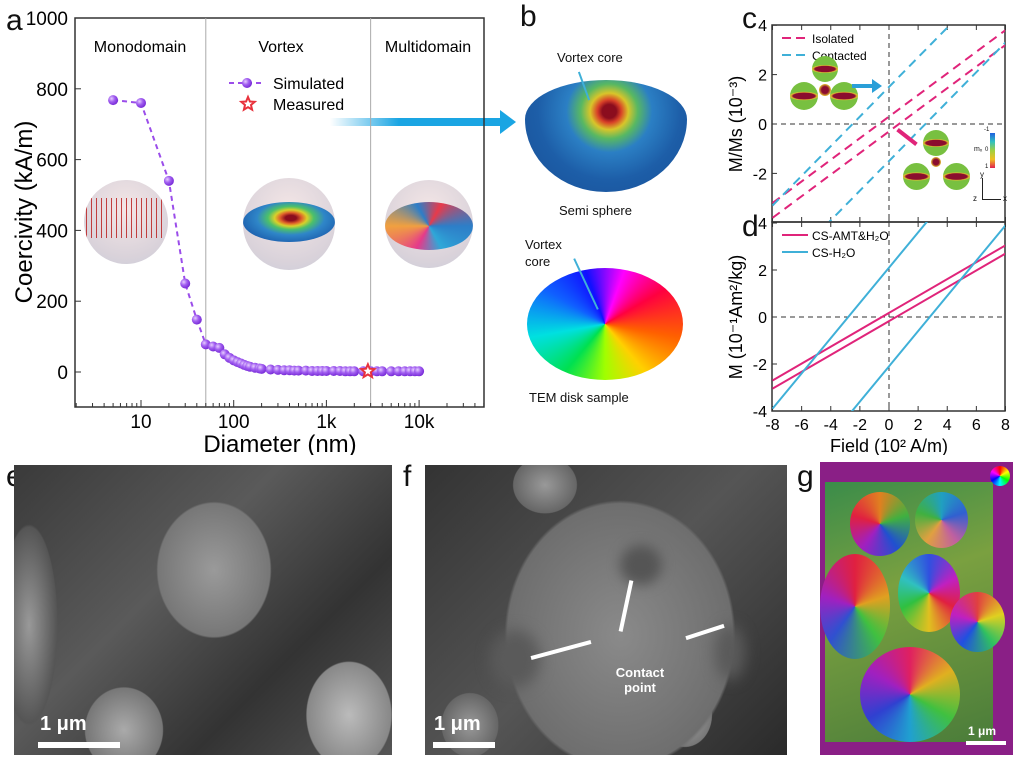  Describe the element at coordinates (464, 745) in the screenshot. I see `scale-bar-f` at that location.